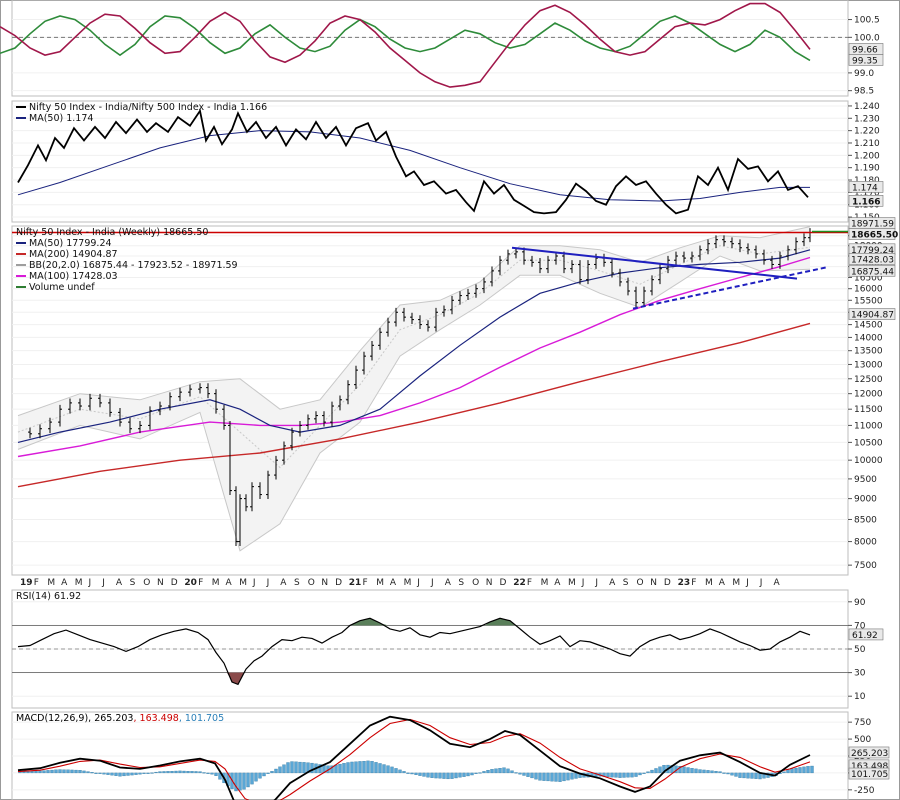 The height and width of the screenshot is (800, 900). I want to click on y-tick-label: 1.210, so click(867, 144).